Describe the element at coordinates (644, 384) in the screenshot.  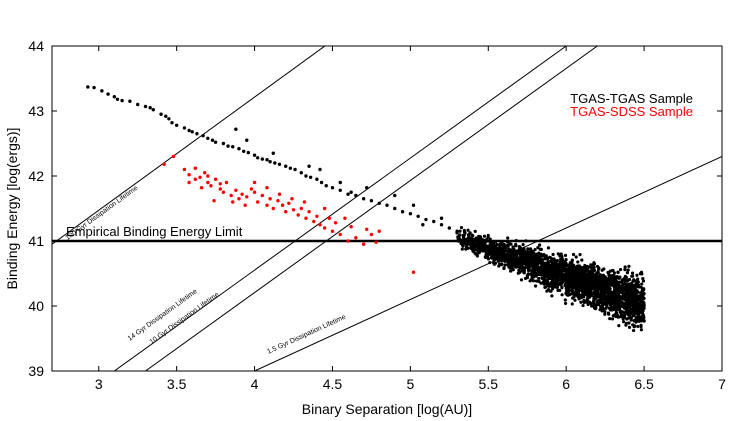
I see `x-tick-label: 6.5` at that location.